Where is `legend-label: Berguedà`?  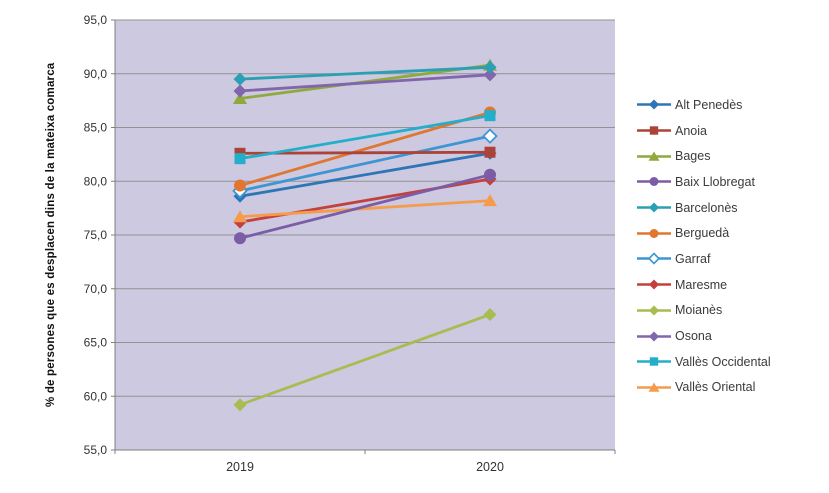
legend-label: Berguedà is located at coordinates (702, 233).